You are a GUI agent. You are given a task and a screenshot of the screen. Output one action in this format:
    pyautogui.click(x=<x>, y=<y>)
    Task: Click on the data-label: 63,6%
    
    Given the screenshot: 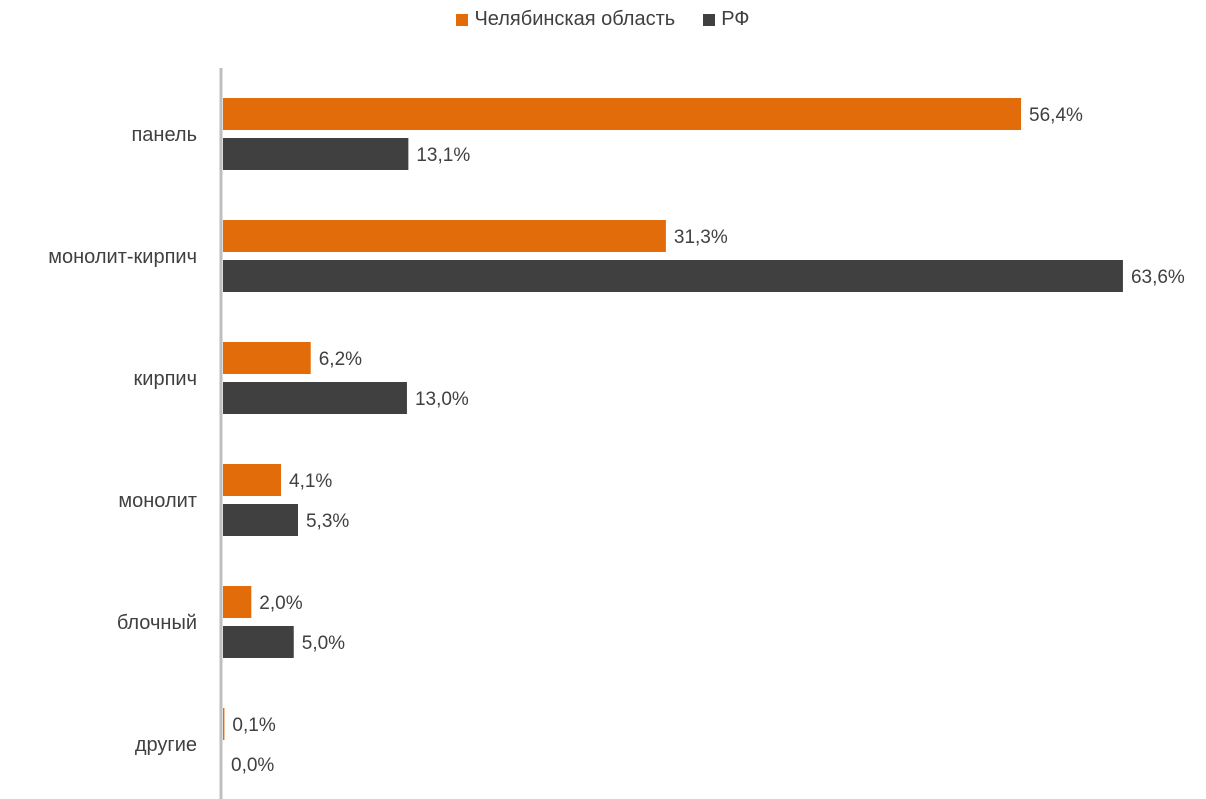 What is the action you would take?
    pyautogui.click(x=1158, y=277)
    